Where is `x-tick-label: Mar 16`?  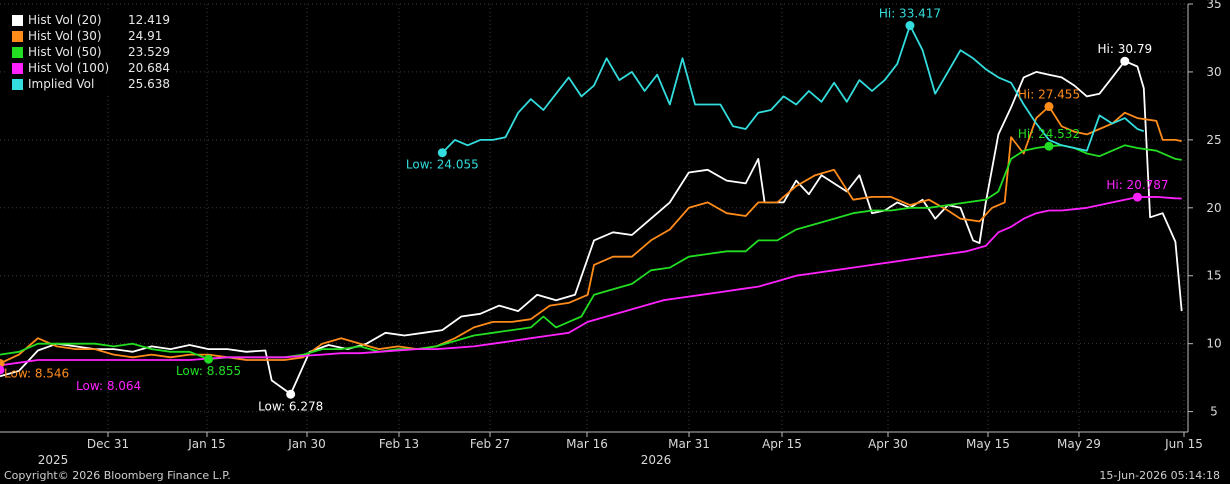 x-tick-label: Mar 16 is located at coordinates (587, 444).